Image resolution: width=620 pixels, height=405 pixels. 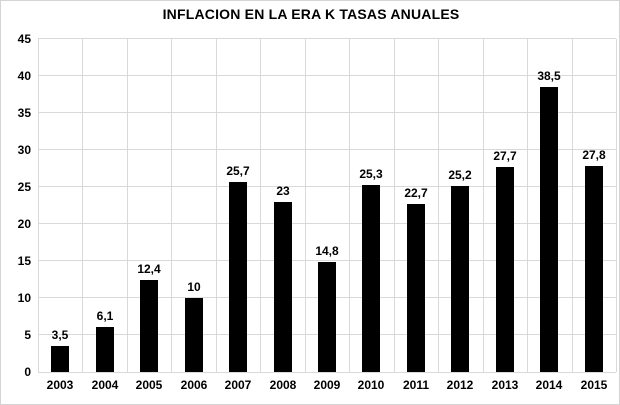 I want to click on bar-value-label: 27,8, so click(x=594, y=155).